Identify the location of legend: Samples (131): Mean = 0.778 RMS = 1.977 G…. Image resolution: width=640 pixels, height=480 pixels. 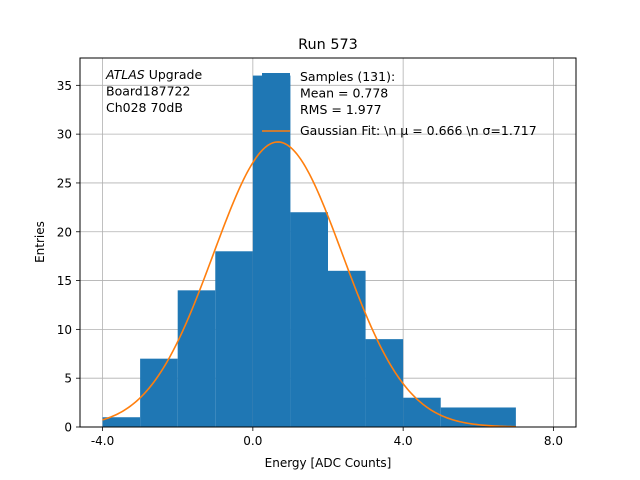
(399, 103).